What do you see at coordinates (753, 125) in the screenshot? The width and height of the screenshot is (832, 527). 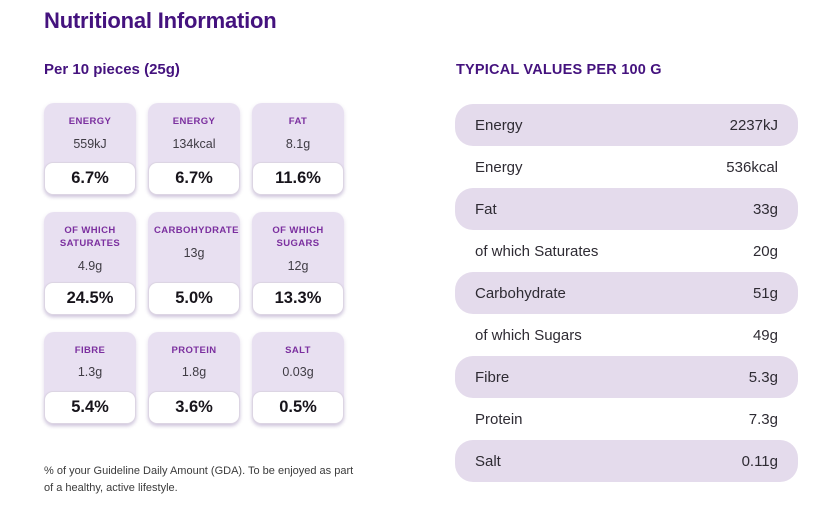 I see `row-value: 2237kJ` at bounding box center [753, 125].